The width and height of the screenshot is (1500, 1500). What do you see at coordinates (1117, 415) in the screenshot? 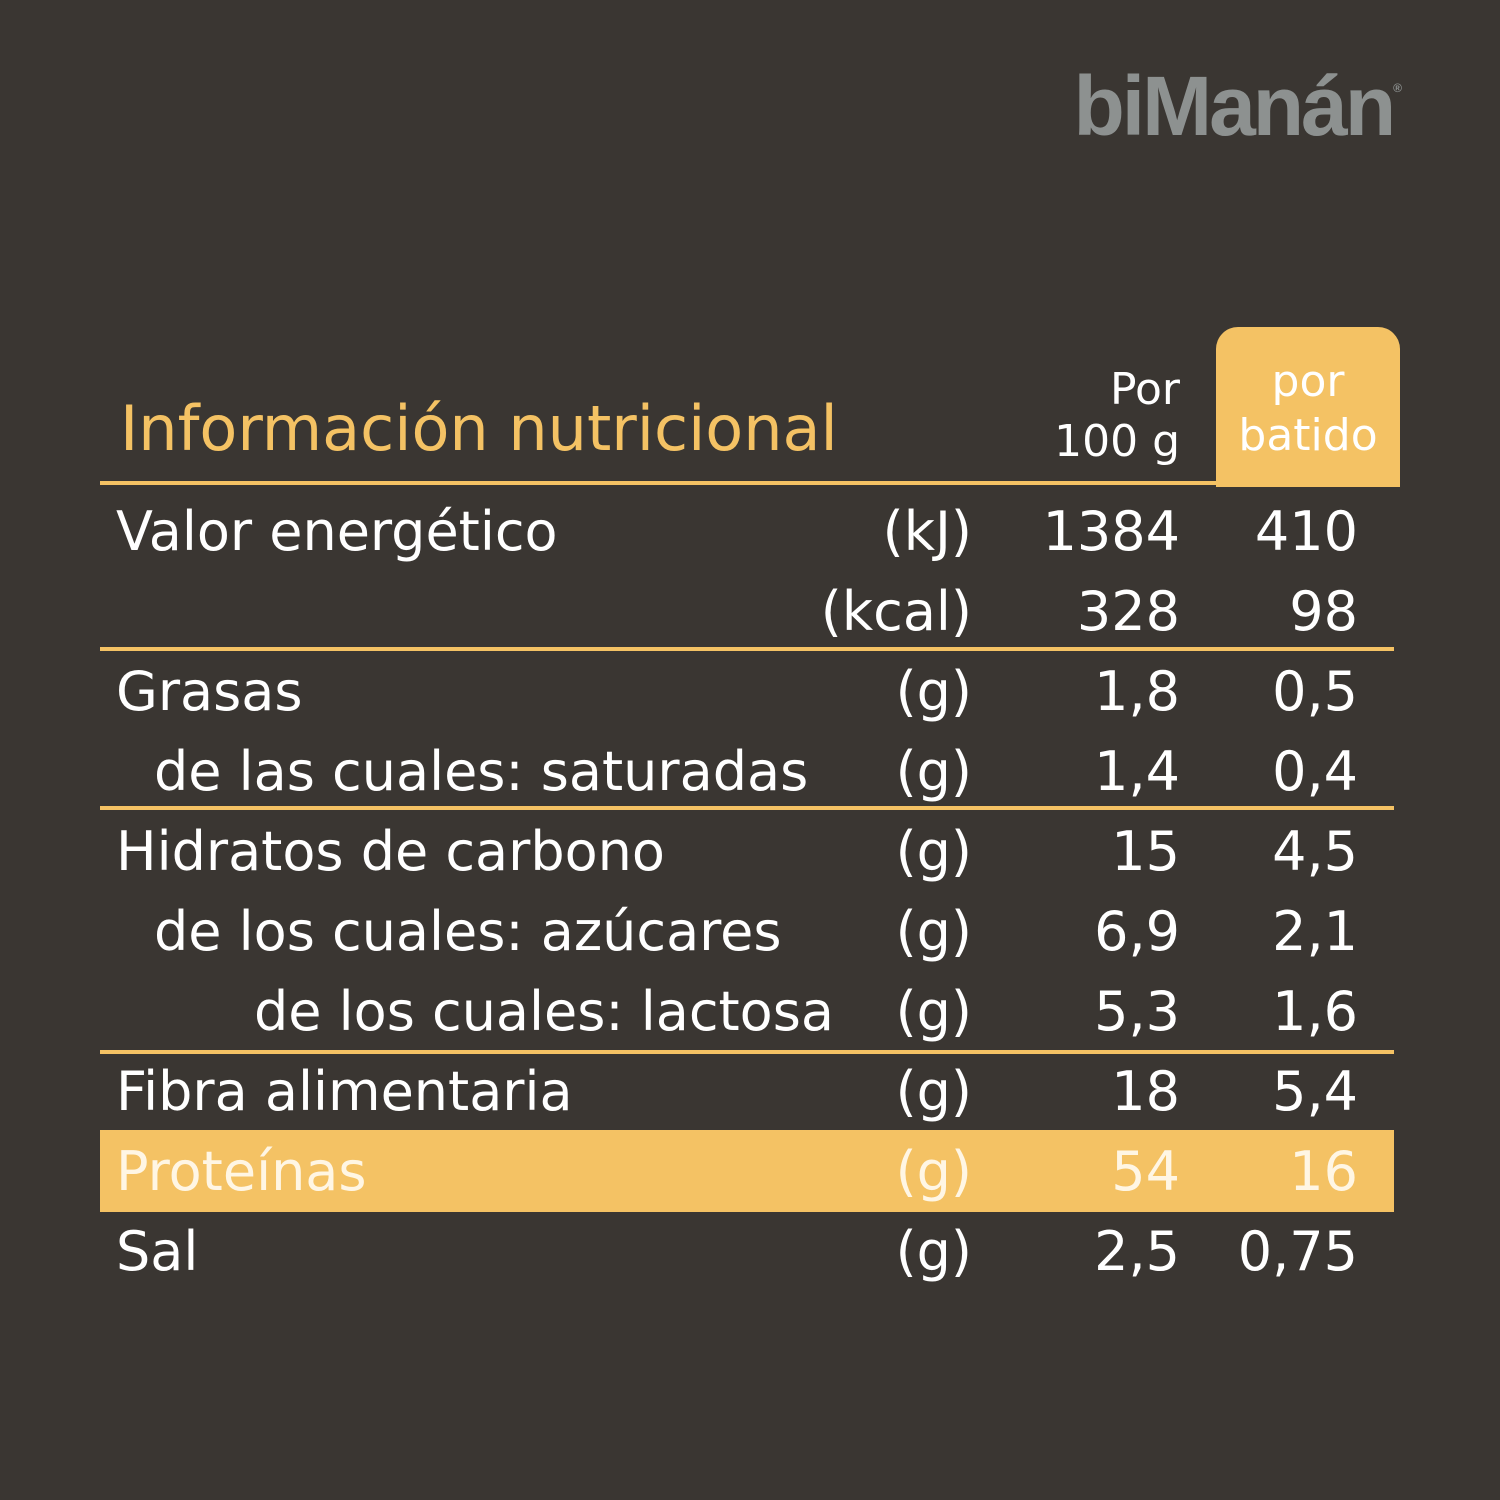
I see `column-header-per-100g: Por 100 g` at bounding box center [1117, 415].